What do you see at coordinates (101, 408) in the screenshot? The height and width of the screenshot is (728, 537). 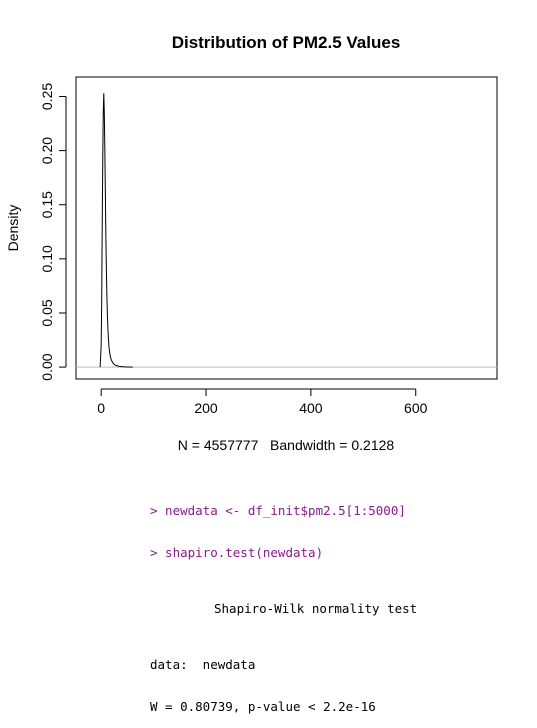 I see `x-tick-label: 0` at bounding box center [101, 408].